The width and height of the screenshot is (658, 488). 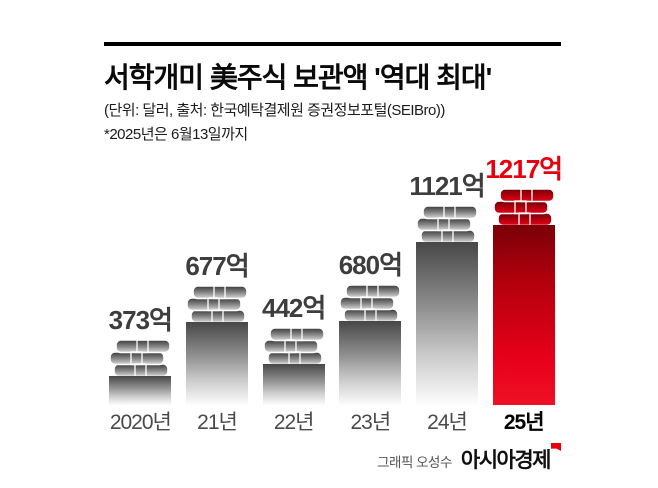 I want to click on bar-column: 1217억 25년, so click(x=524, y=292).